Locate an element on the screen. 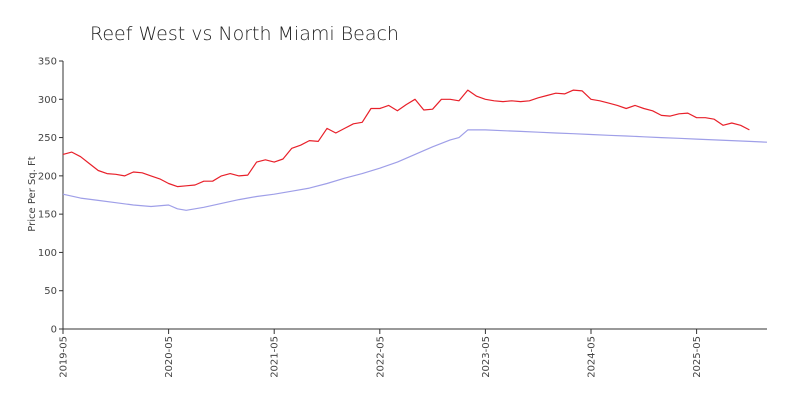 This screenshot has width=800, height=400. y-tick-label: 50 is located at coordinates (50, 291).